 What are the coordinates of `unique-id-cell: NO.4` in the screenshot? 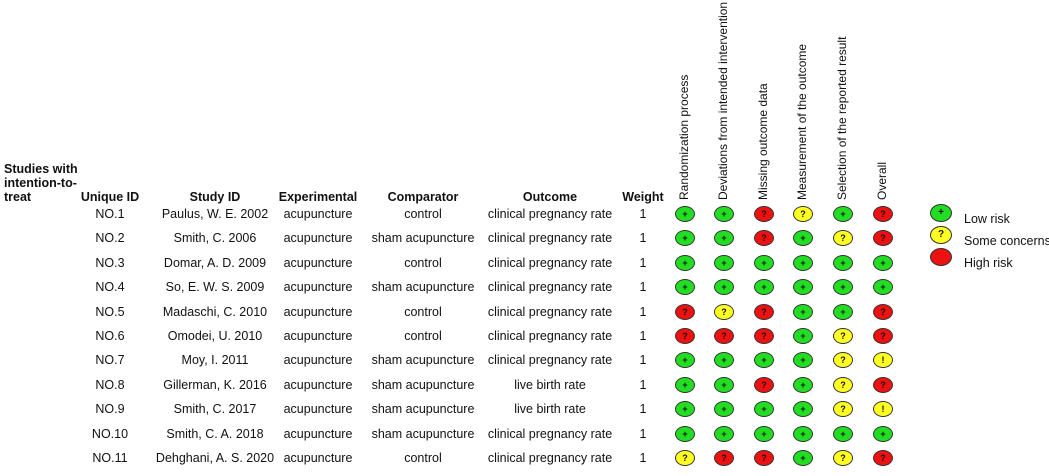 It's located at (110, 287).